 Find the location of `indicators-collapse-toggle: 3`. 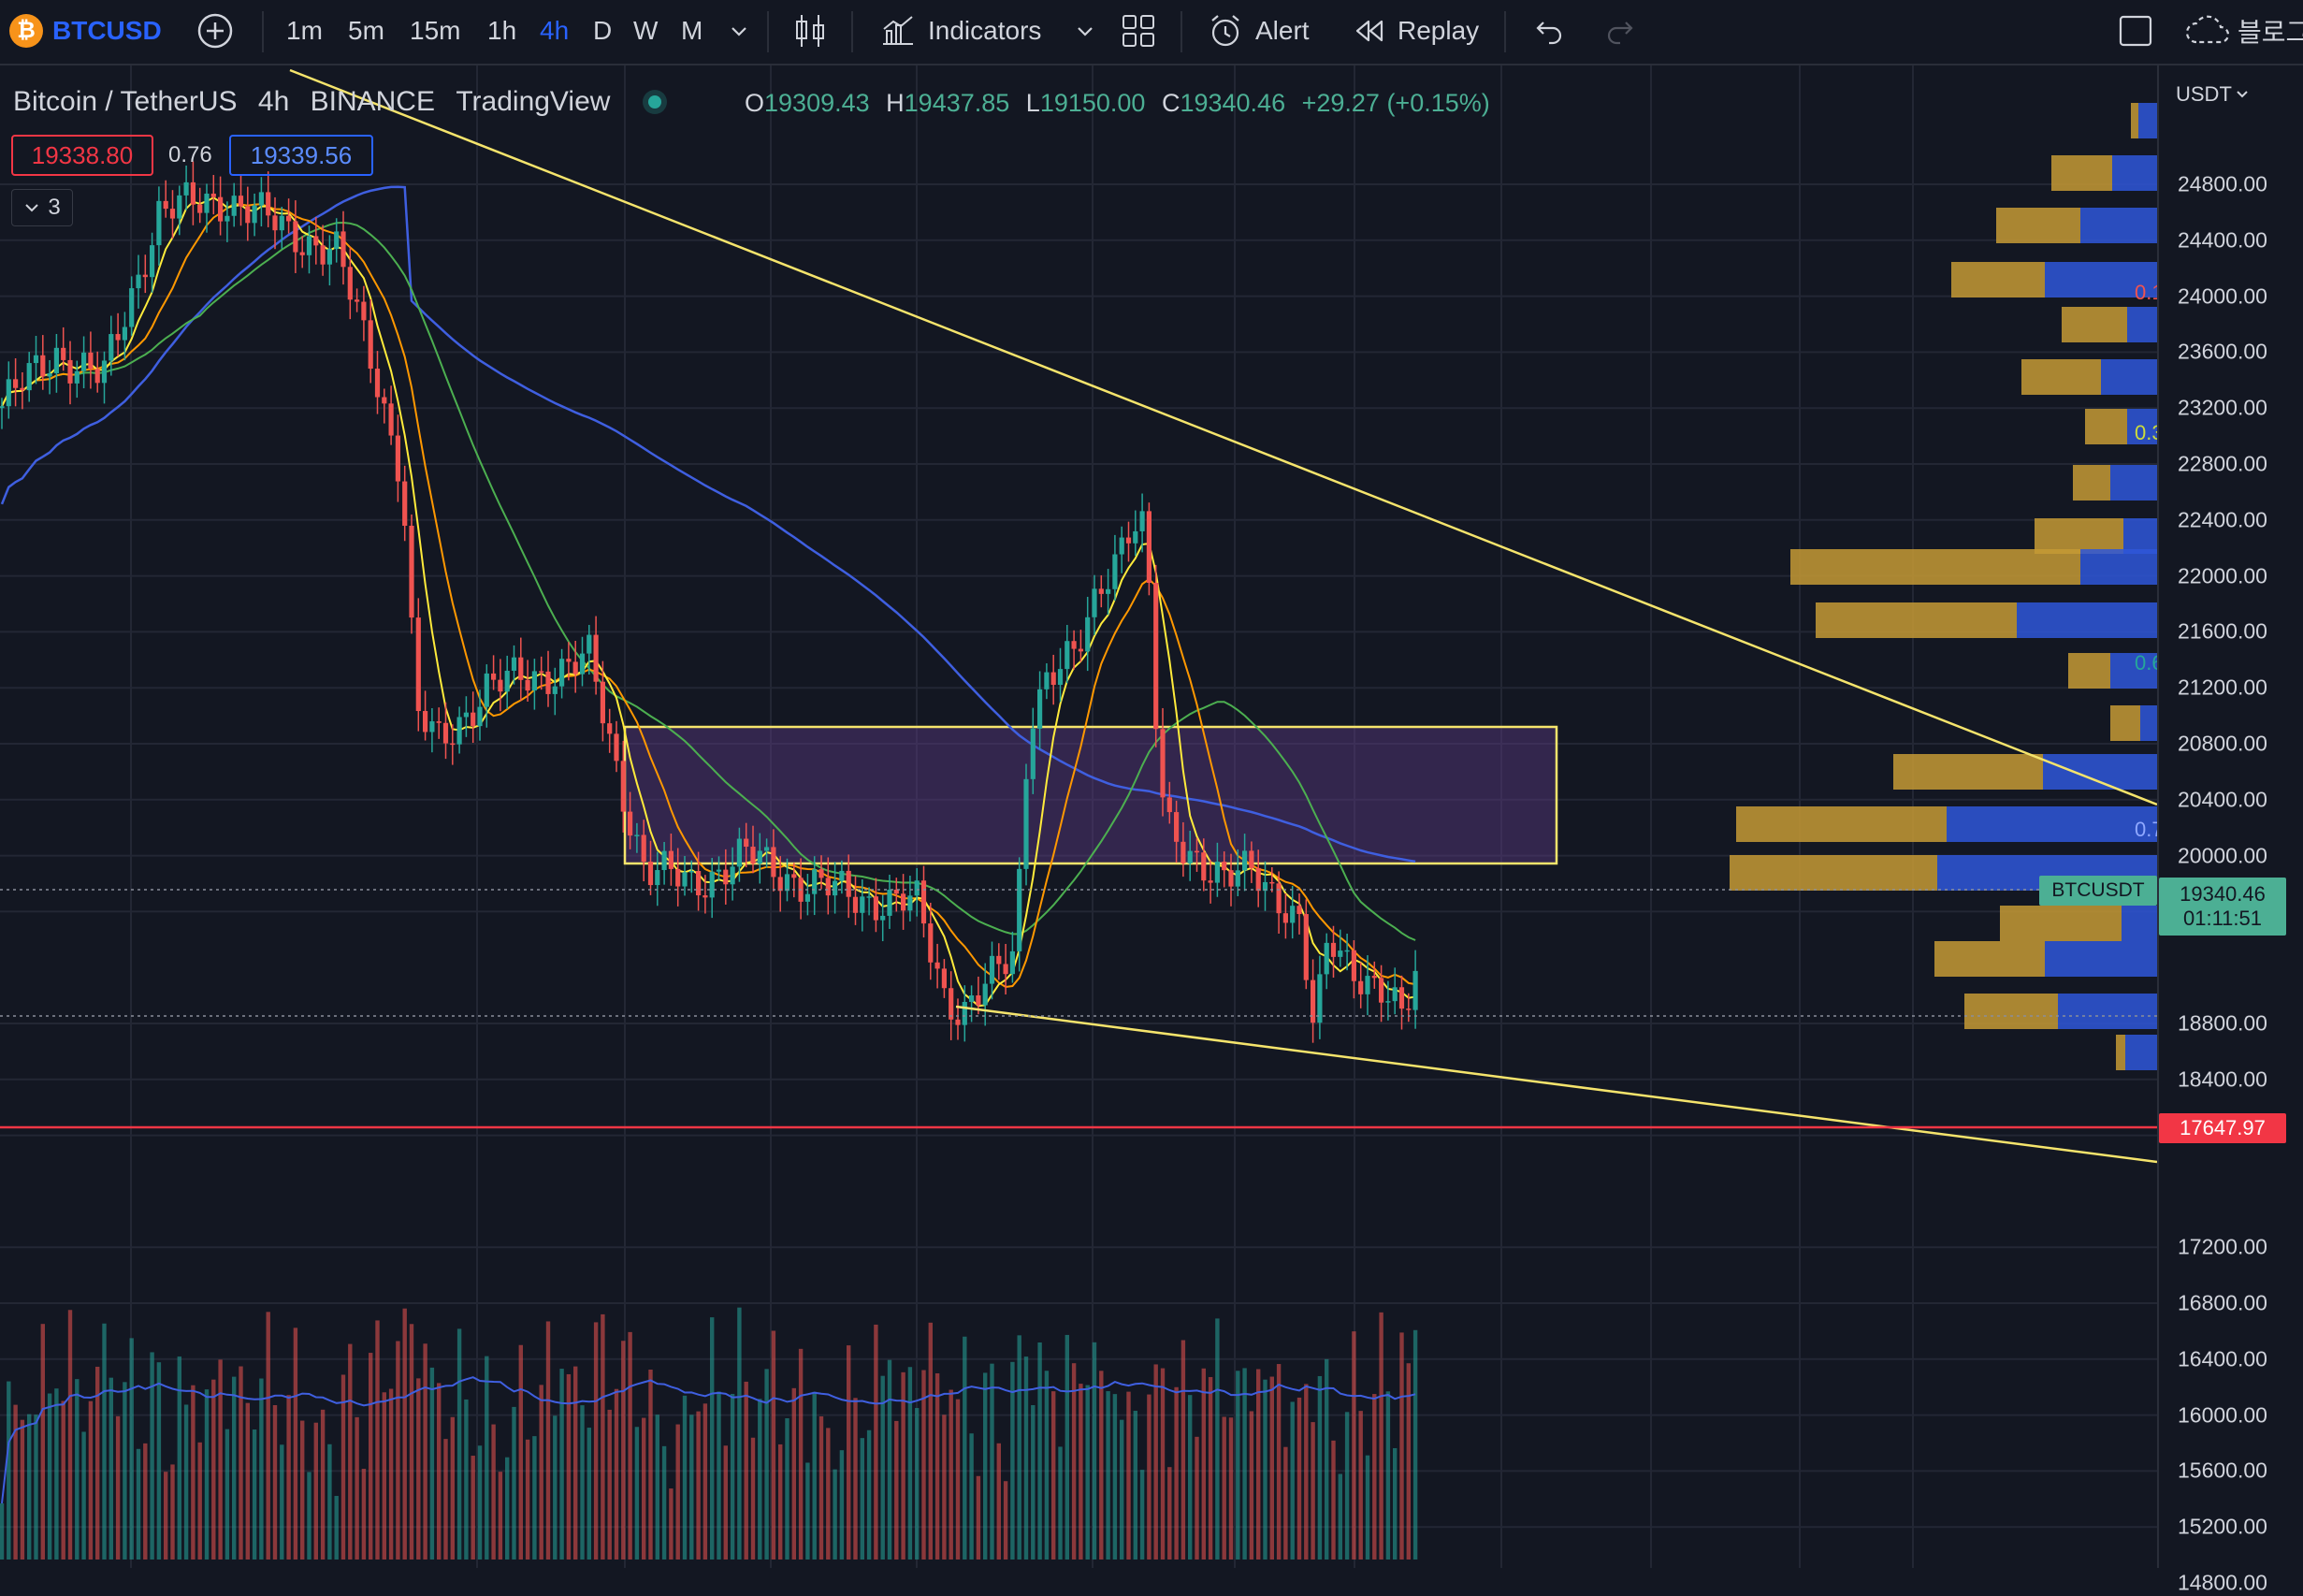

indicators-collapse-toggle: 3 is located at coordinates (42, 207).